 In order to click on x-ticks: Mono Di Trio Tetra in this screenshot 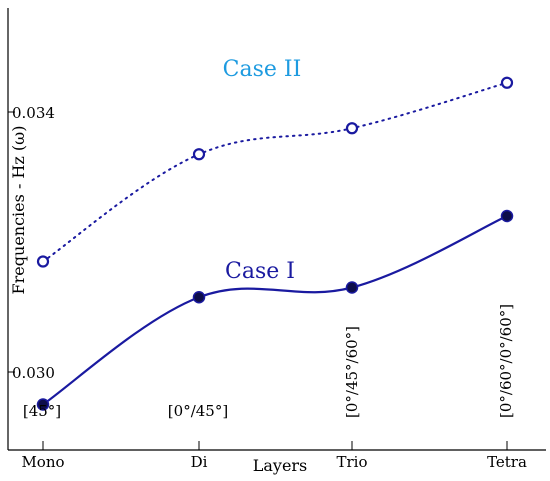, I will do `click(274, 456)`.